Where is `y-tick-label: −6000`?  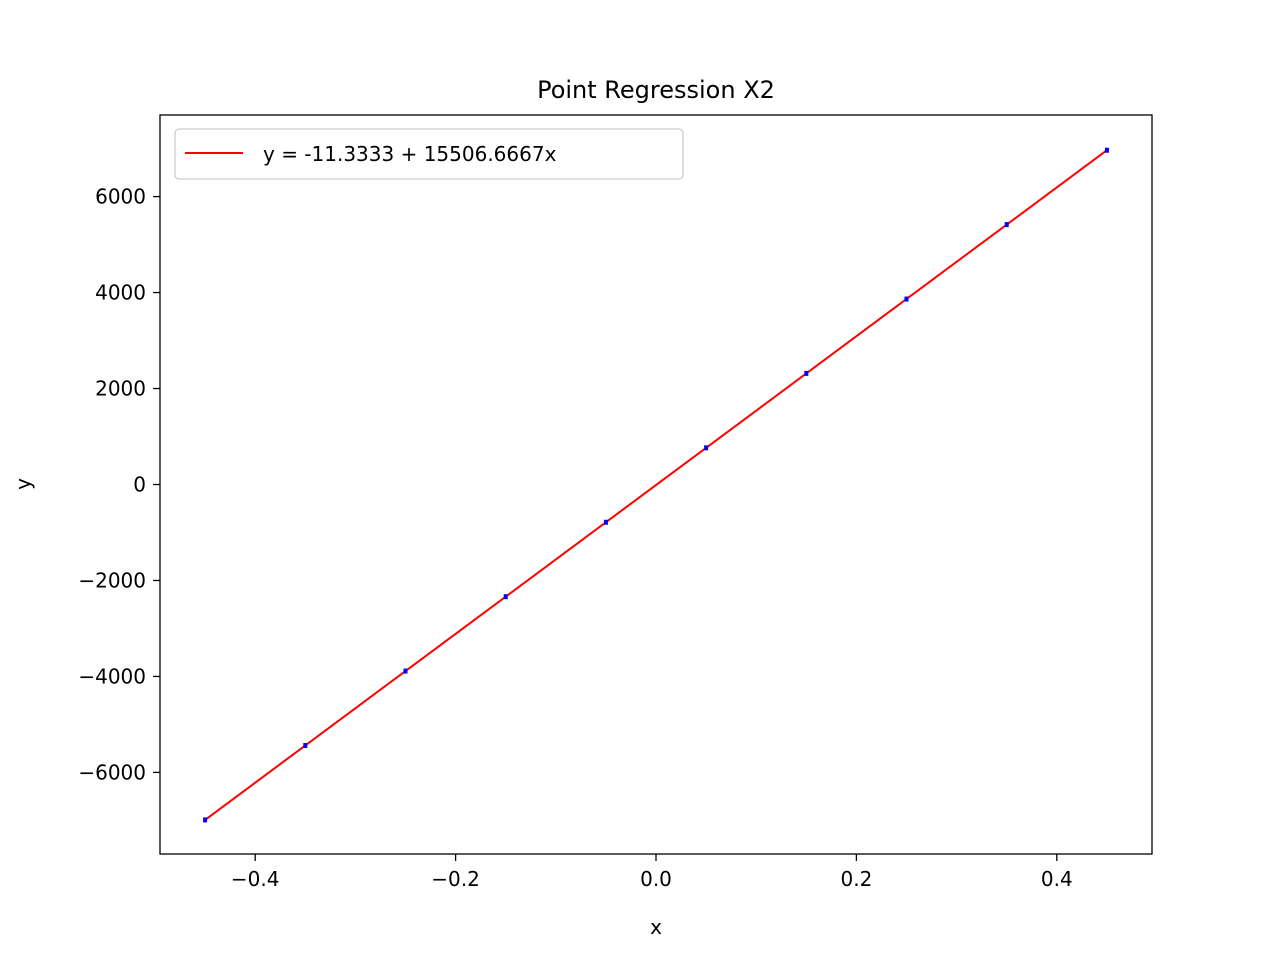
y-tick-label: −6000 is located at coordinates (112, 772).